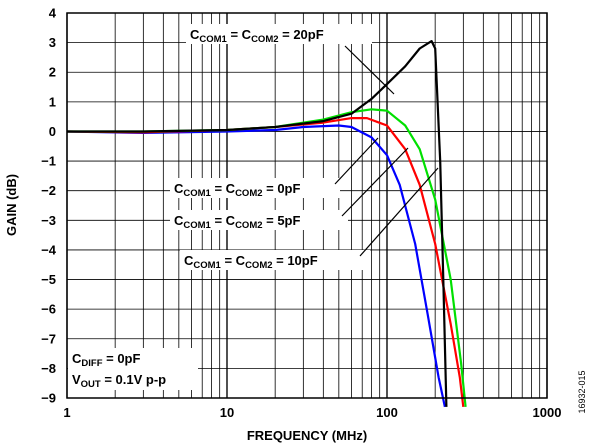 This screenshot has width=594, height=448. What do you see at coordinates (48, 190) in the screenshot?
I see `y-tick-label: −2` at bounding box center [48, 190].